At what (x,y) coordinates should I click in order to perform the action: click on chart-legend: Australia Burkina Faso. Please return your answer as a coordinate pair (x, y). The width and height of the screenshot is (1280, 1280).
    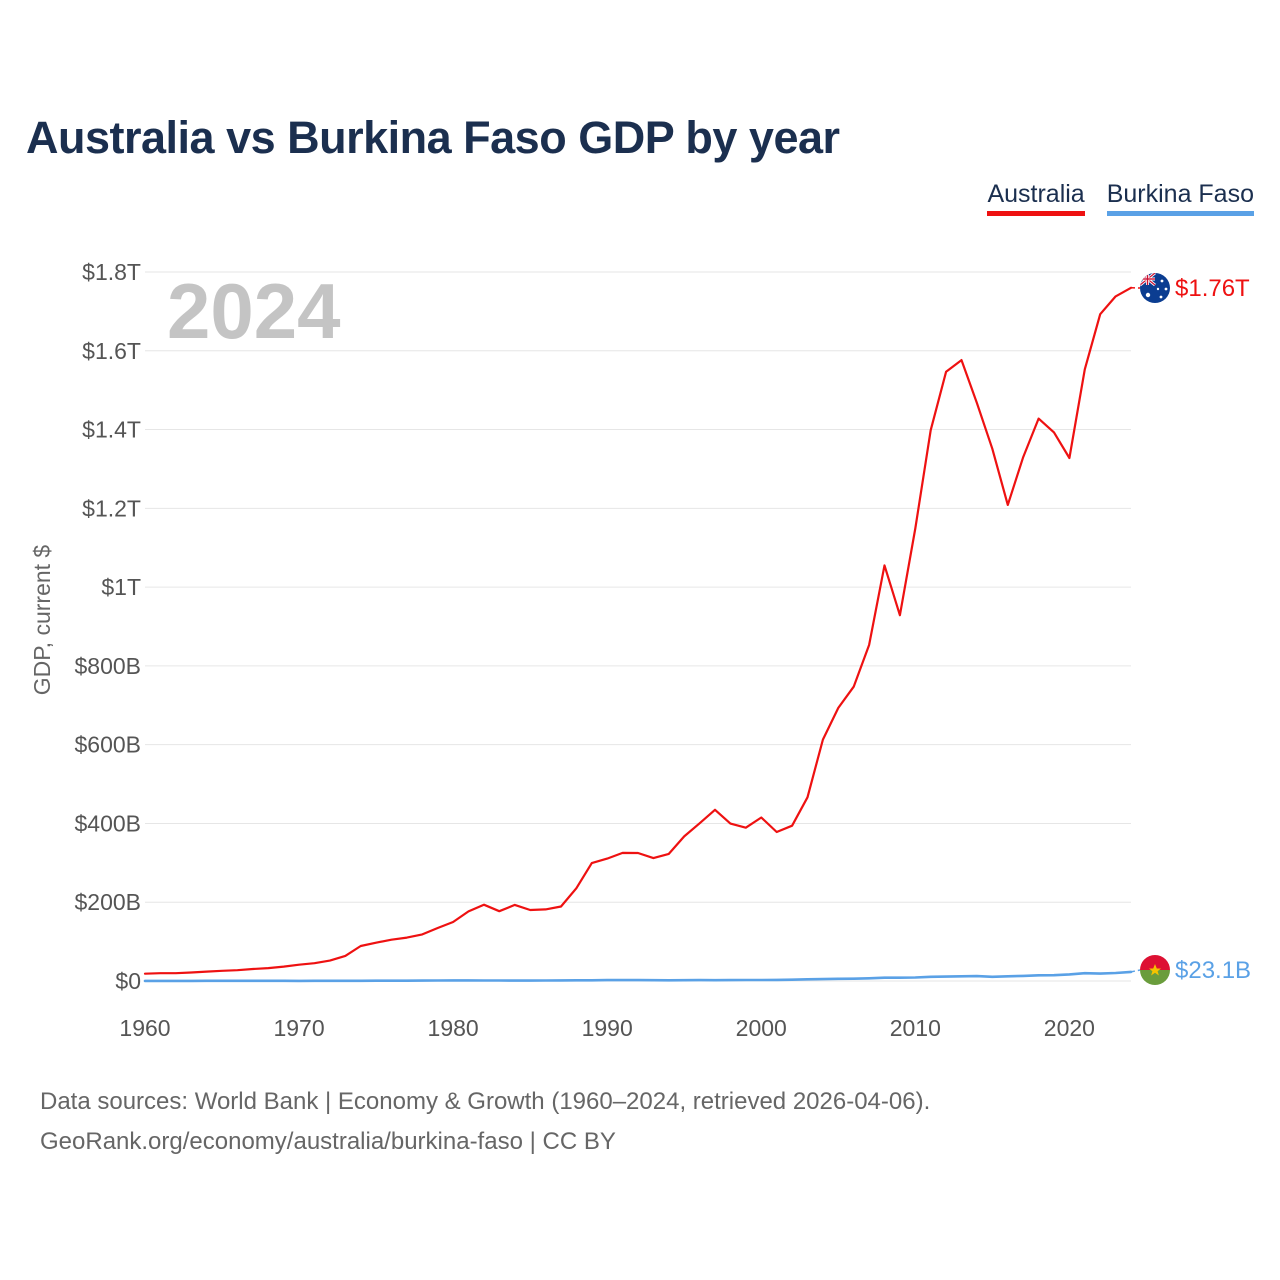
    Looking at the image, I should click on (1120, 198).